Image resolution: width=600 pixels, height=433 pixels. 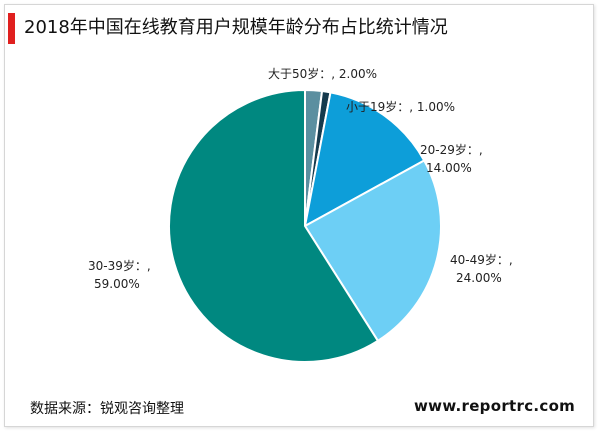 I want to click on title-accent-bar, so click(x=11, y=28).